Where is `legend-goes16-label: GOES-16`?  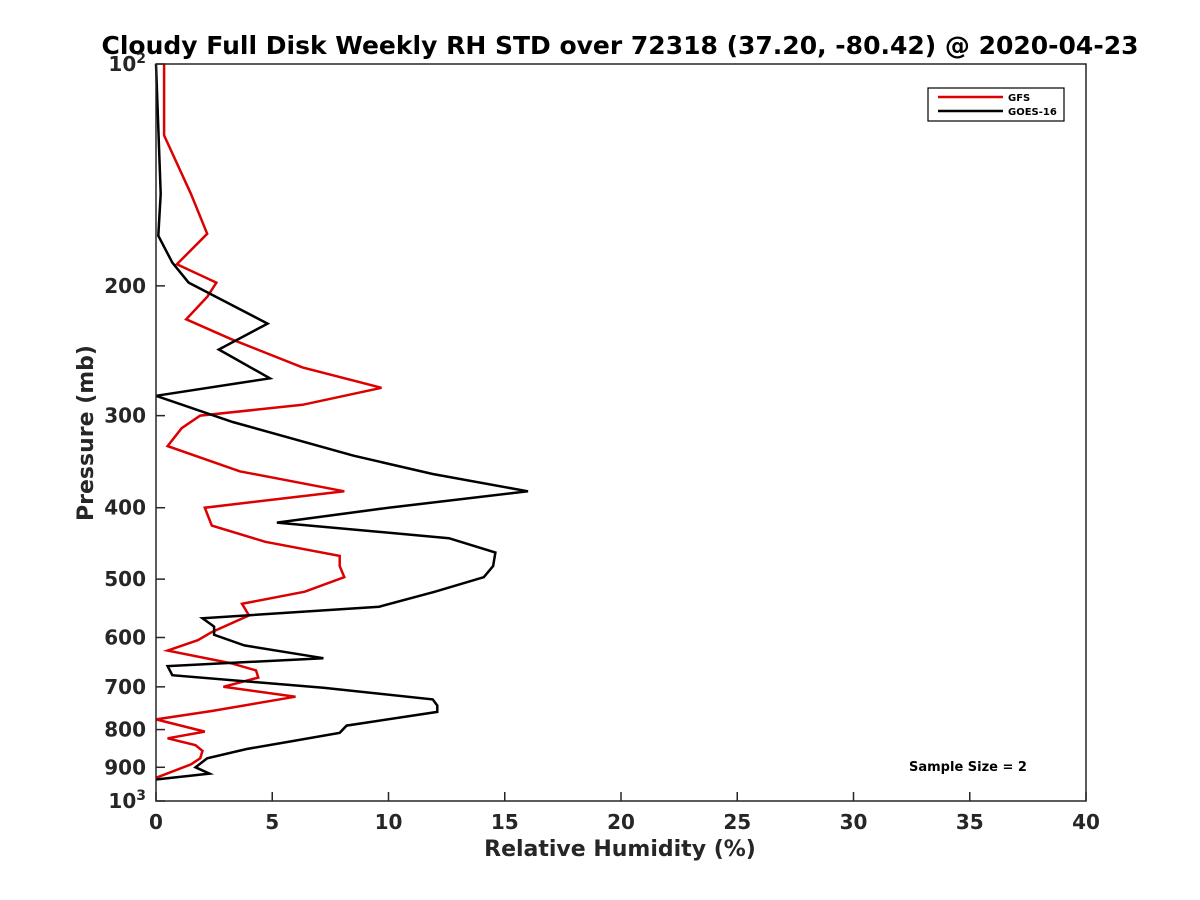 legend-goes16-label: GOES-16 is located at coordinates (1032, 112).